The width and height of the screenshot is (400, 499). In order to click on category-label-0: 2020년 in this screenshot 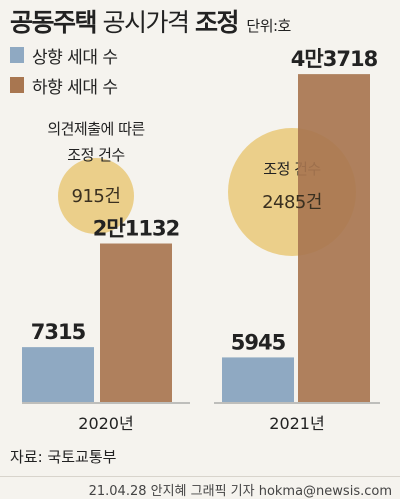, I will do `click(105, 423)`.